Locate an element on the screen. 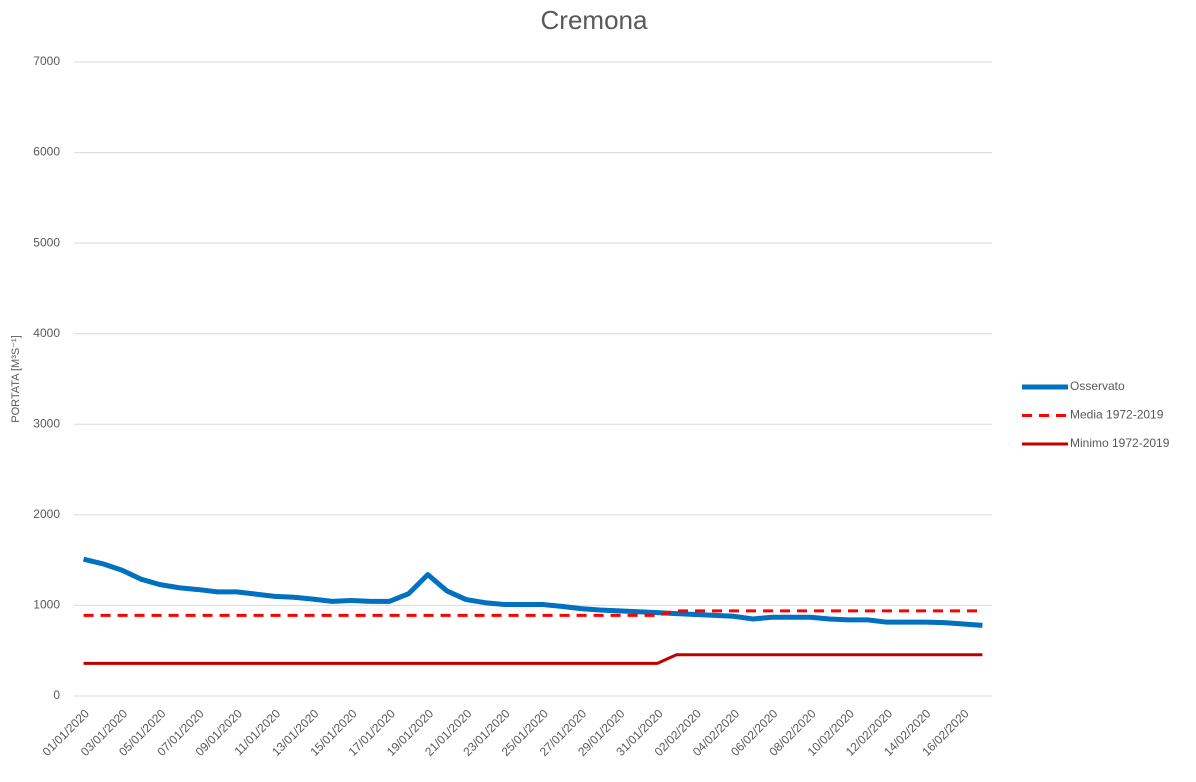 This screenshot has height=782, width=1196. y-tick-label: 5000 is located at coordinates (46, 242).